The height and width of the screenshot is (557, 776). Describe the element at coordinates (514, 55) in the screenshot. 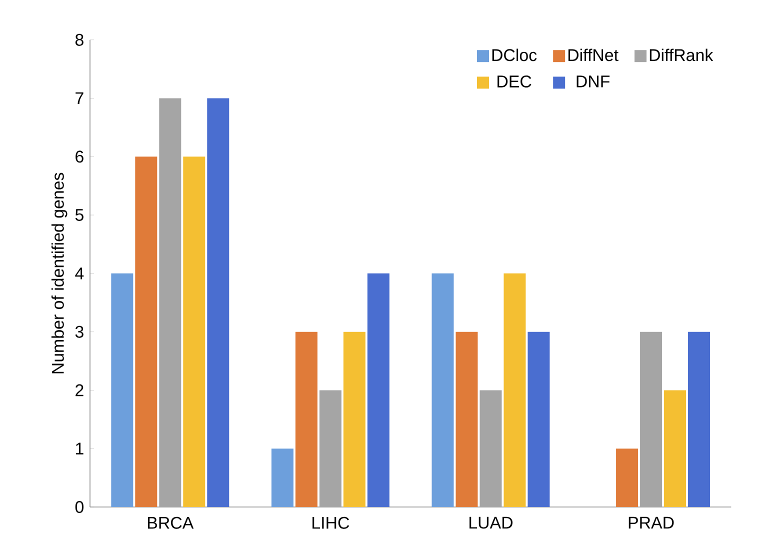

I see `legend-label: DCloc` at that location.